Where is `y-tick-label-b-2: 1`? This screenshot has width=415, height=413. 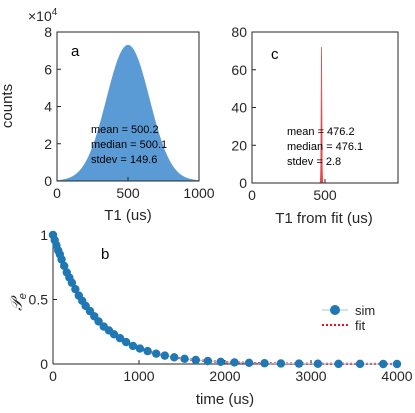
y-tick-label-b-2: 1 is located at coordinates (44, 235).